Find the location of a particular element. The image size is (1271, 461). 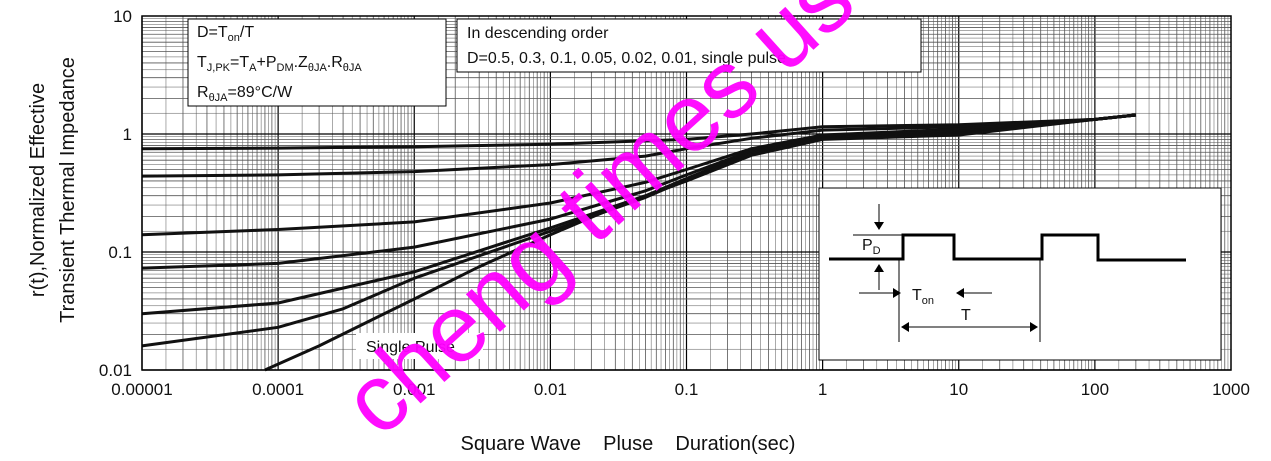

period-arrowhead-right is located at coordinates (1034, 327).